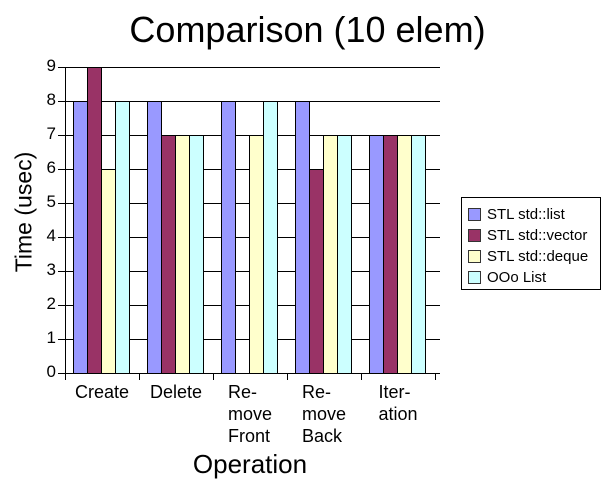 The width and height of the screenshot is (615, 488). I want to click on legend-swatch-ooo-list, so click(474, 277).